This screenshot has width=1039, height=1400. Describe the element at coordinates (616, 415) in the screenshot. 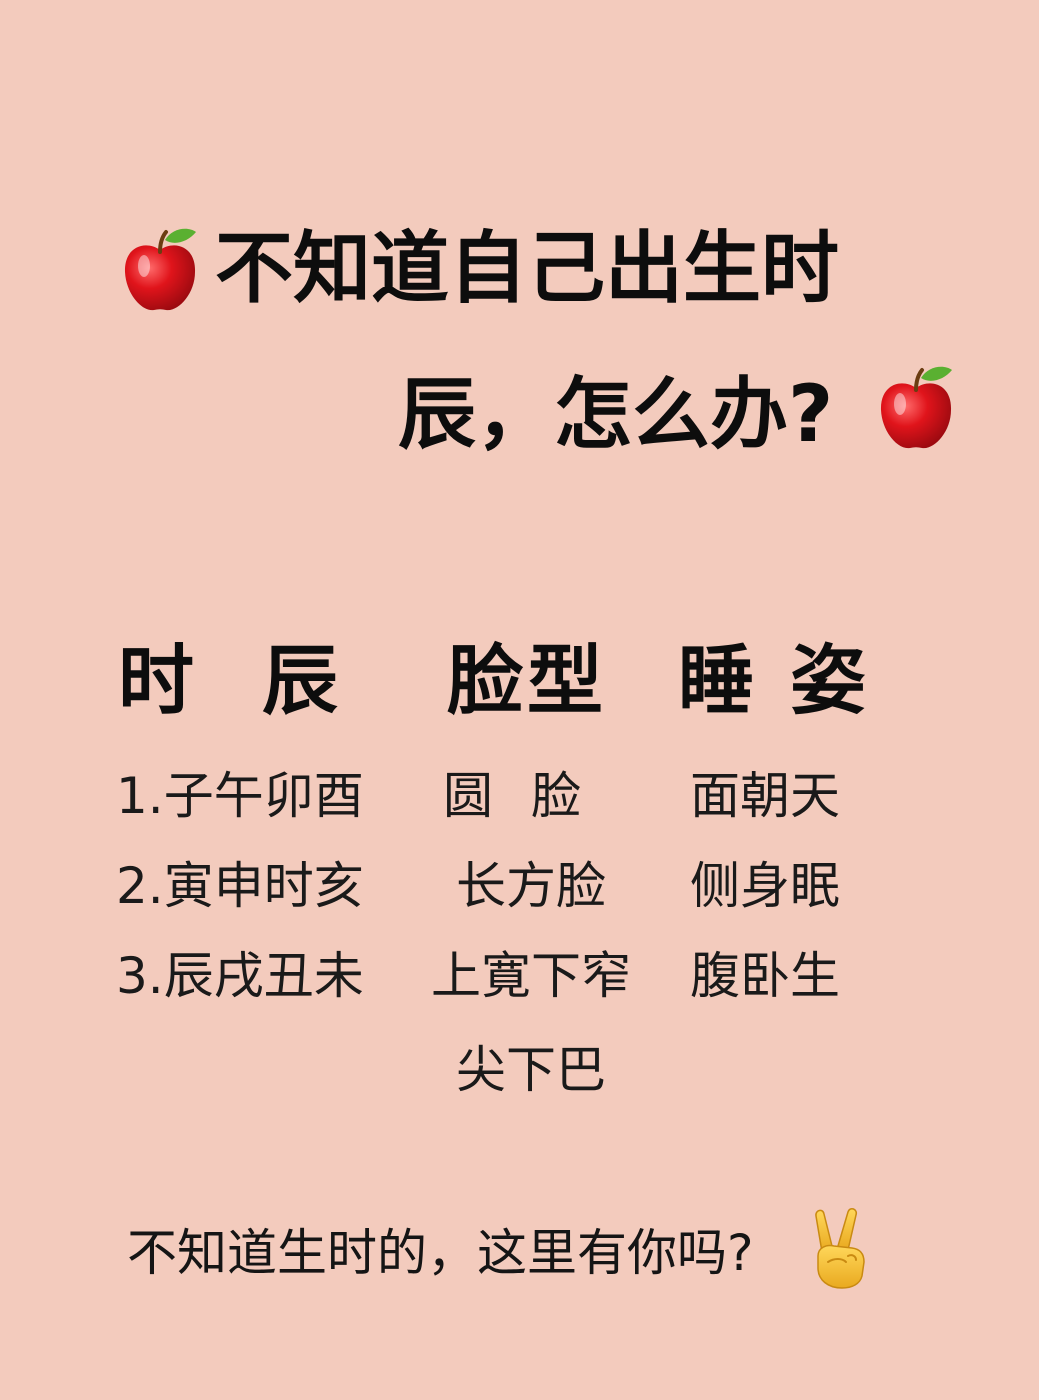

I see `page-title-line-2: 辰，怎么办?` at that location.